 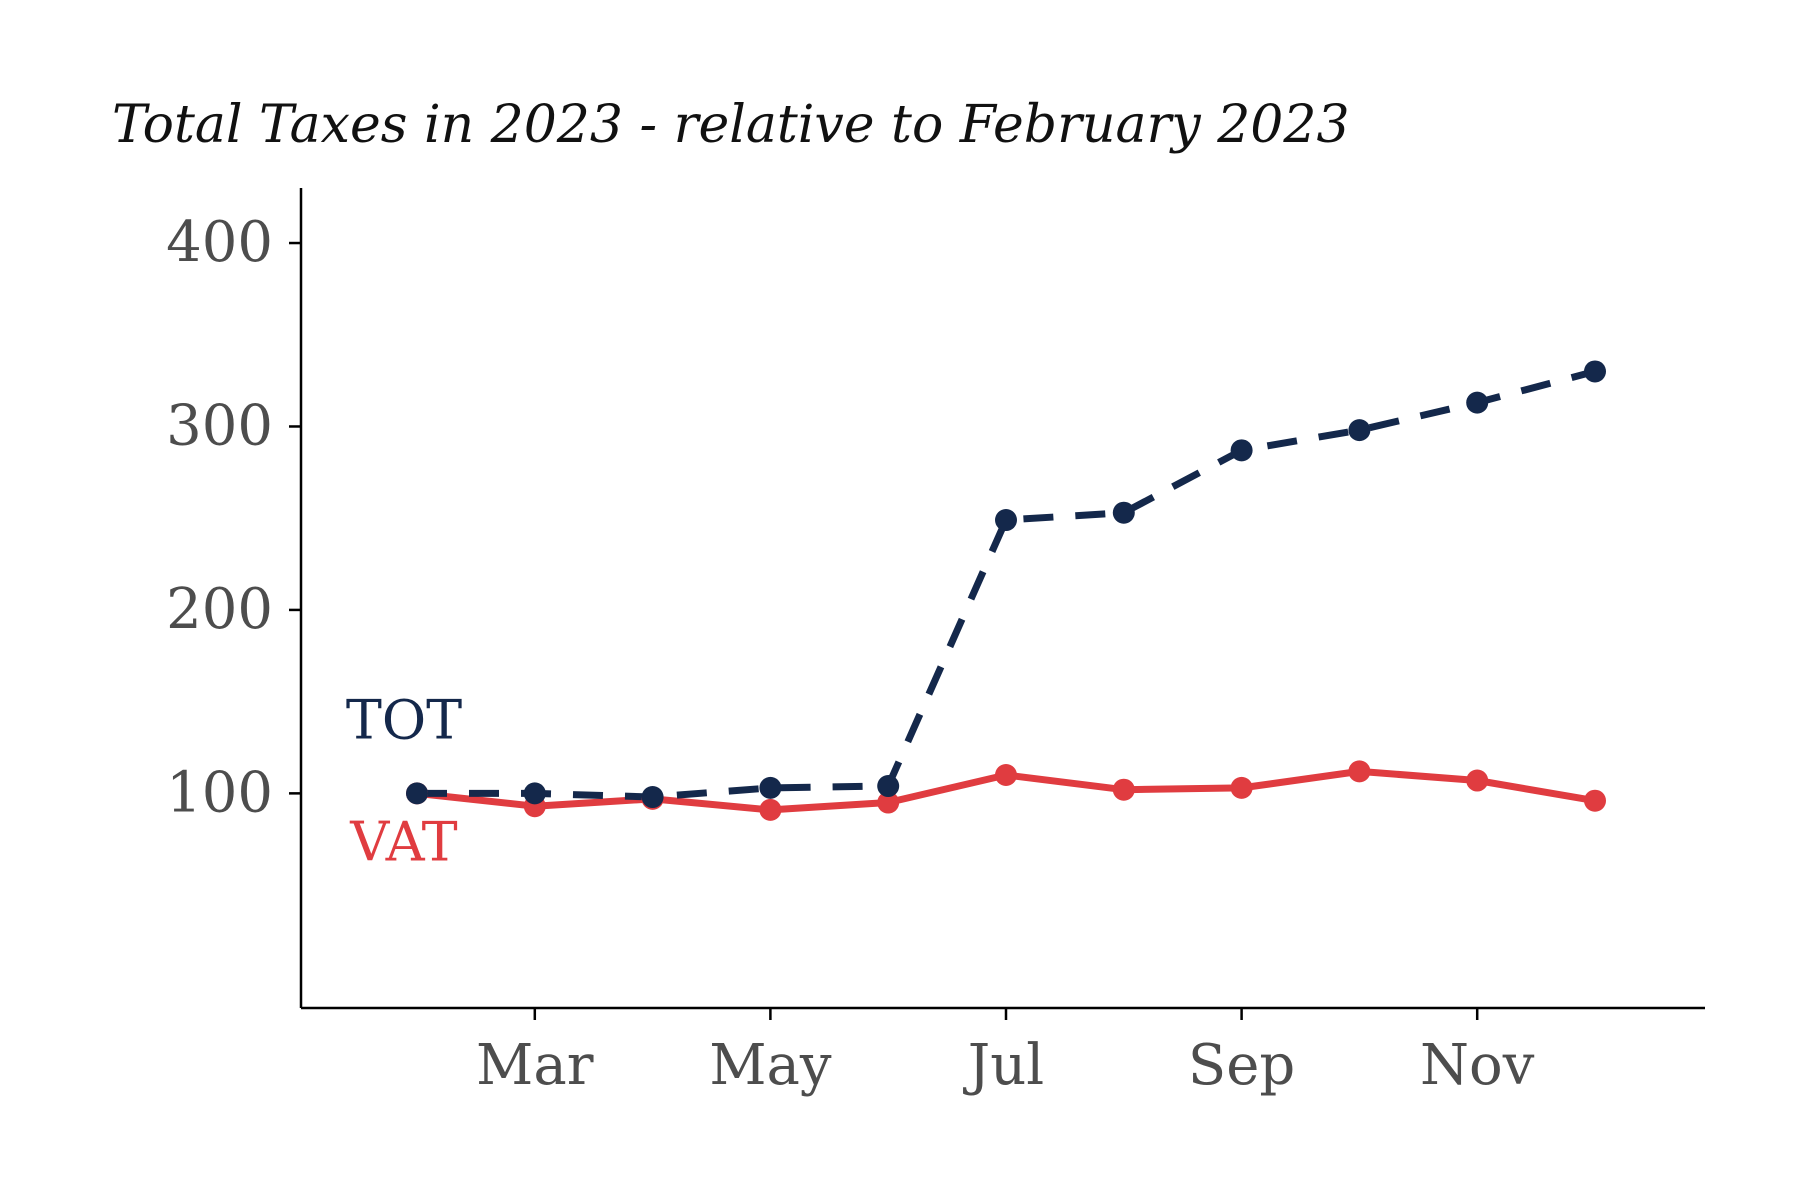 I want to click on x-tick-label: Nov, so click(x=1477, y=1065).